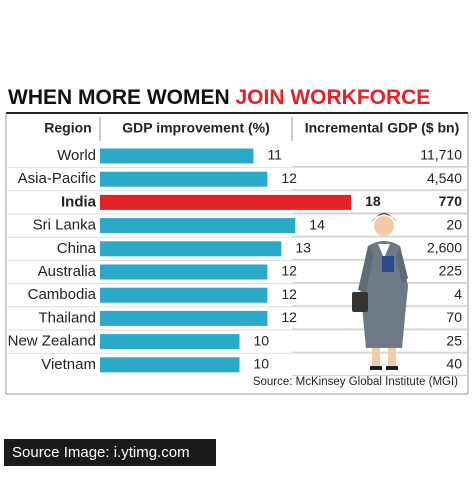 The height and width of the screenshot is (479, 474). What do you see at coordinates (444, 248) in the screenshot?
I see `incremental-gdp: 2,600` at bounding box center [444, 248].